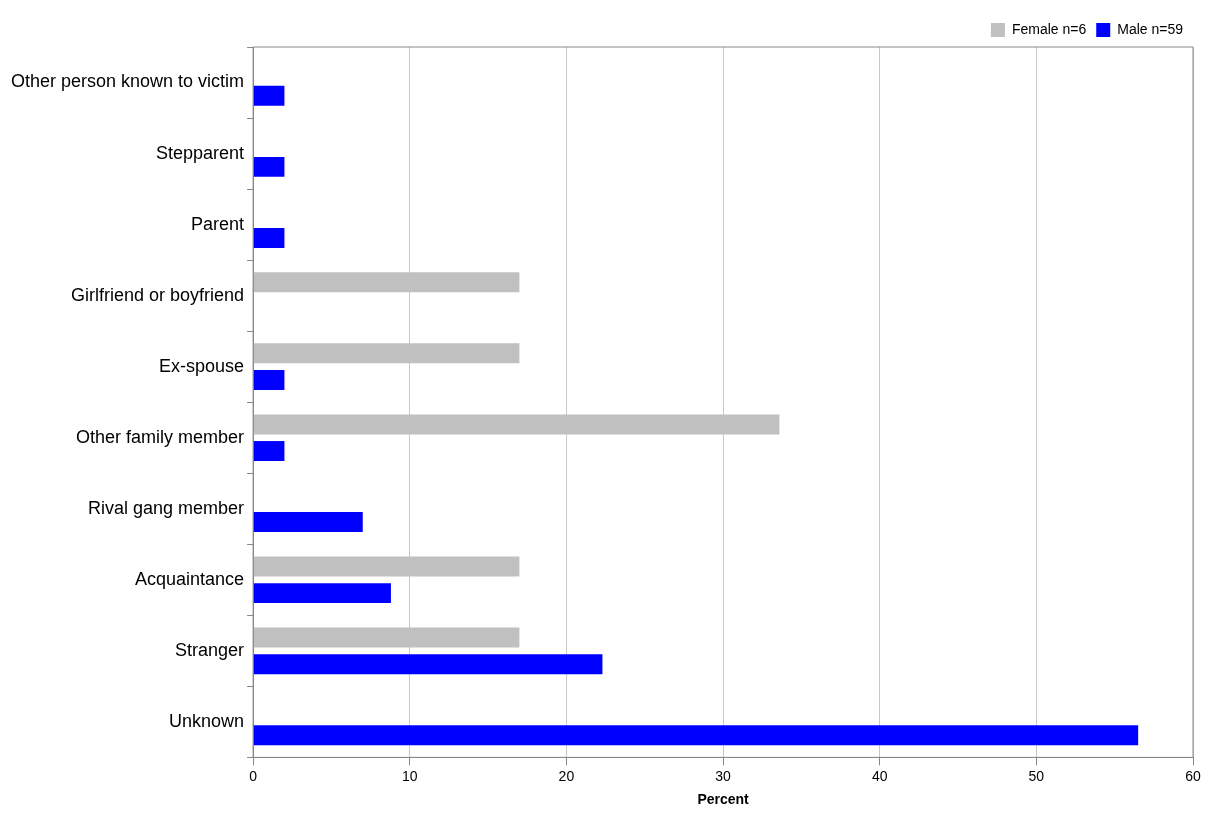 This screenshot has width=1217, height=824. What do you see at coordinates (566, 775) in the screenshot?
I see `x-tick-label: 20` at bounding box center [566, 775].